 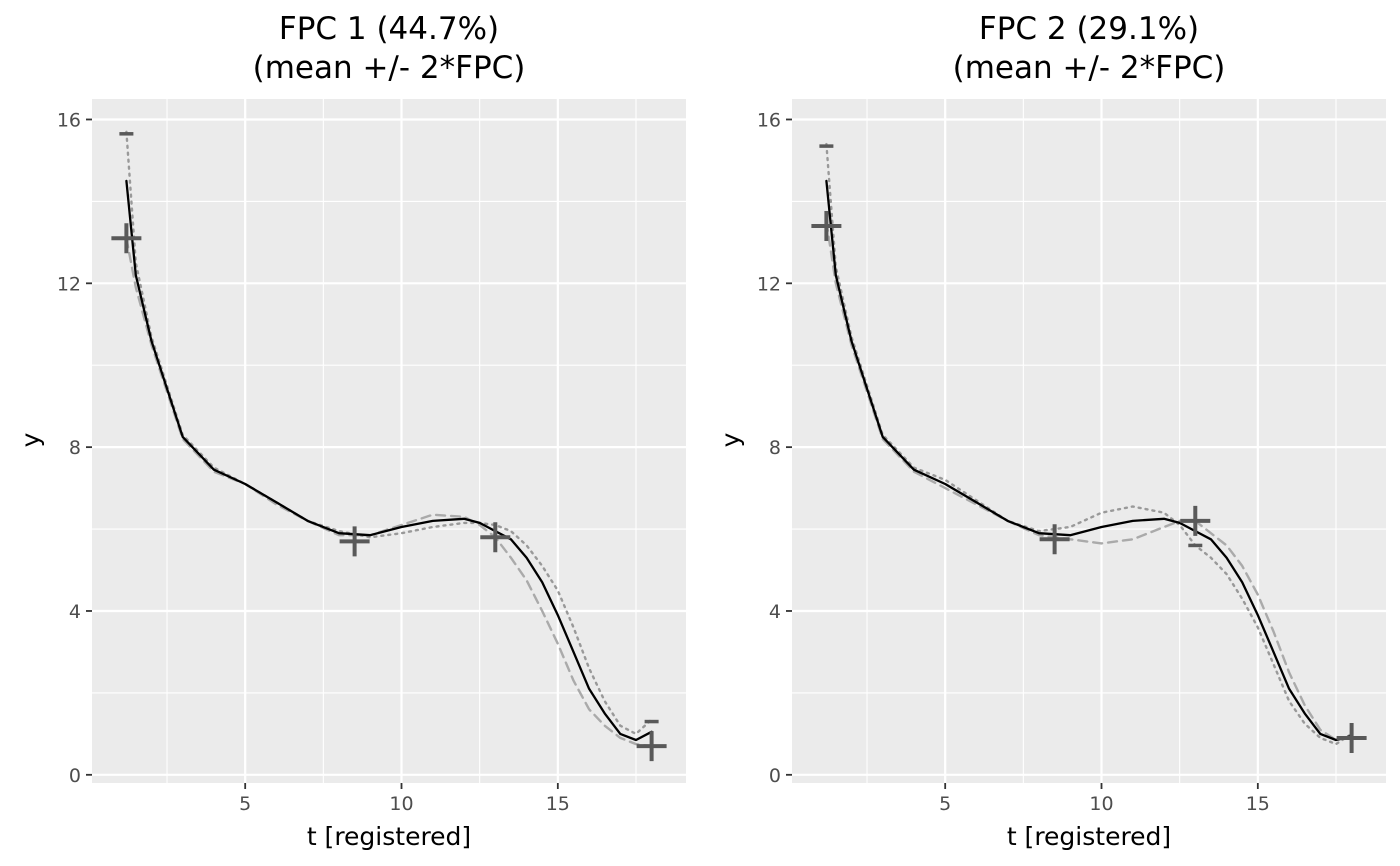 I want to click on panel-title: FPC 2 (29.1%), so click(x=1089, y=29).